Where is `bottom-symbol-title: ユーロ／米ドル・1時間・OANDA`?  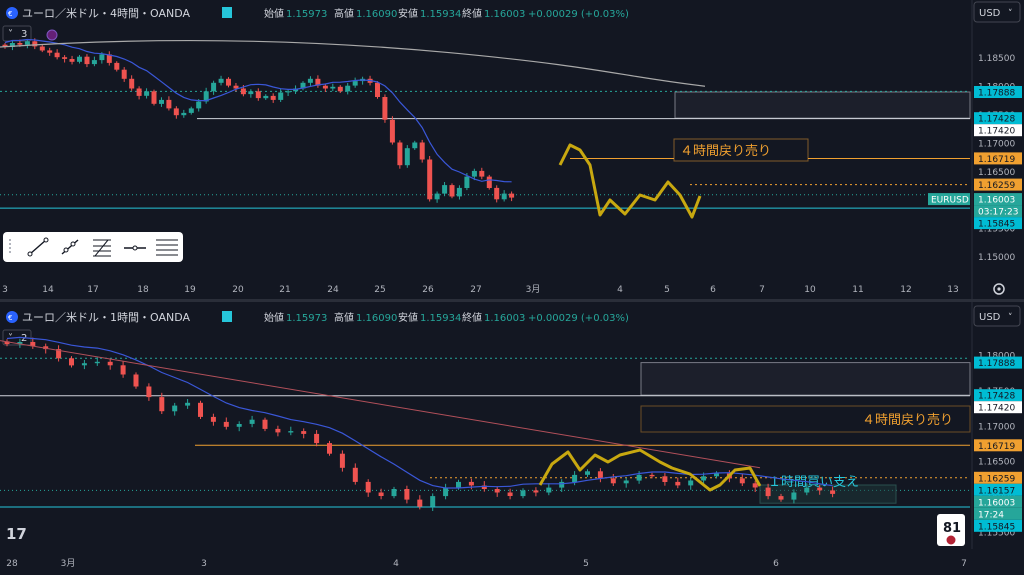
bottom-symbol-title: ユーロ／米ドル・1時間・OANDA is located at coordinates (106, 317).